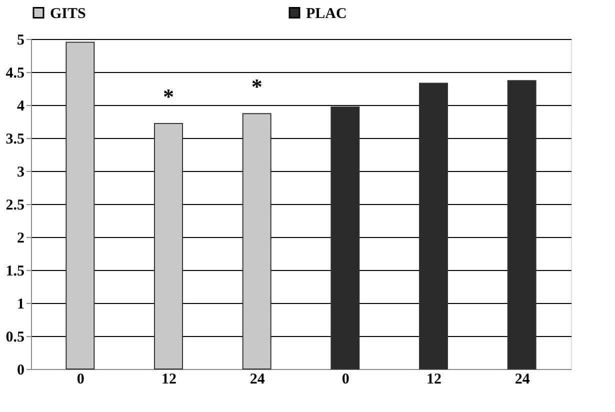  Describe the element at coordinates (15, 338) in the screenshot. I see `y-tick-label: 0.5` at that location.